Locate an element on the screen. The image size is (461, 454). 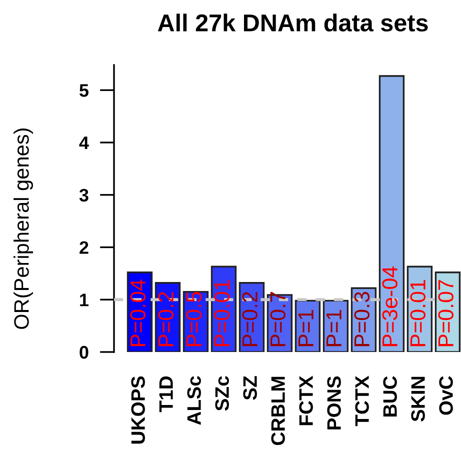
y-tick-label: 4 is located at coordinates (84, 143).